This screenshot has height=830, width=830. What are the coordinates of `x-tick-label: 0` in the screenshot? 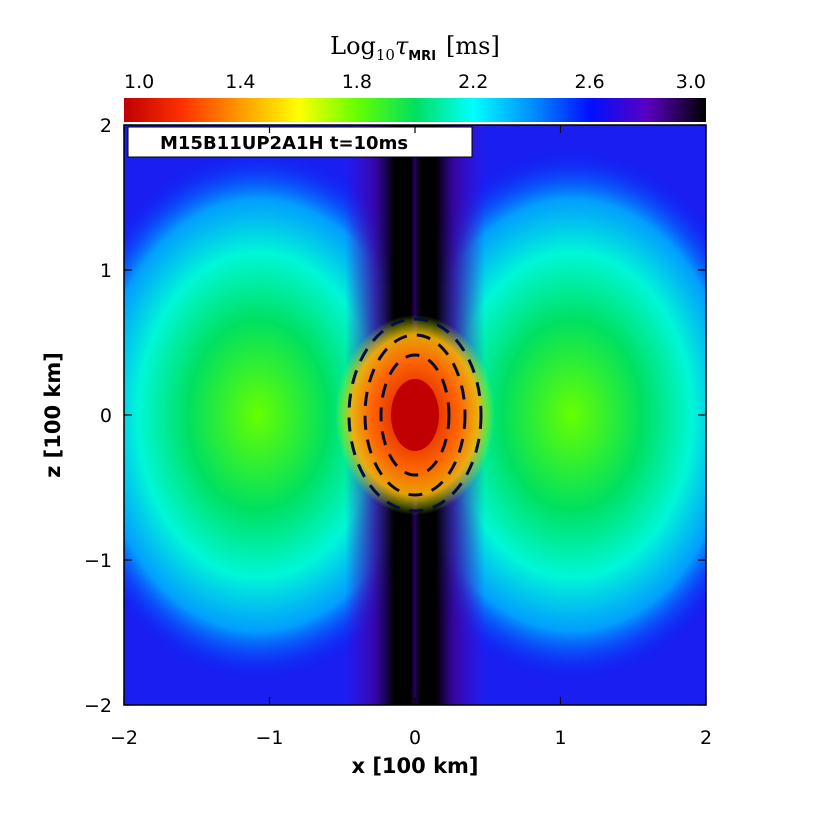 It's located at (415, 738).